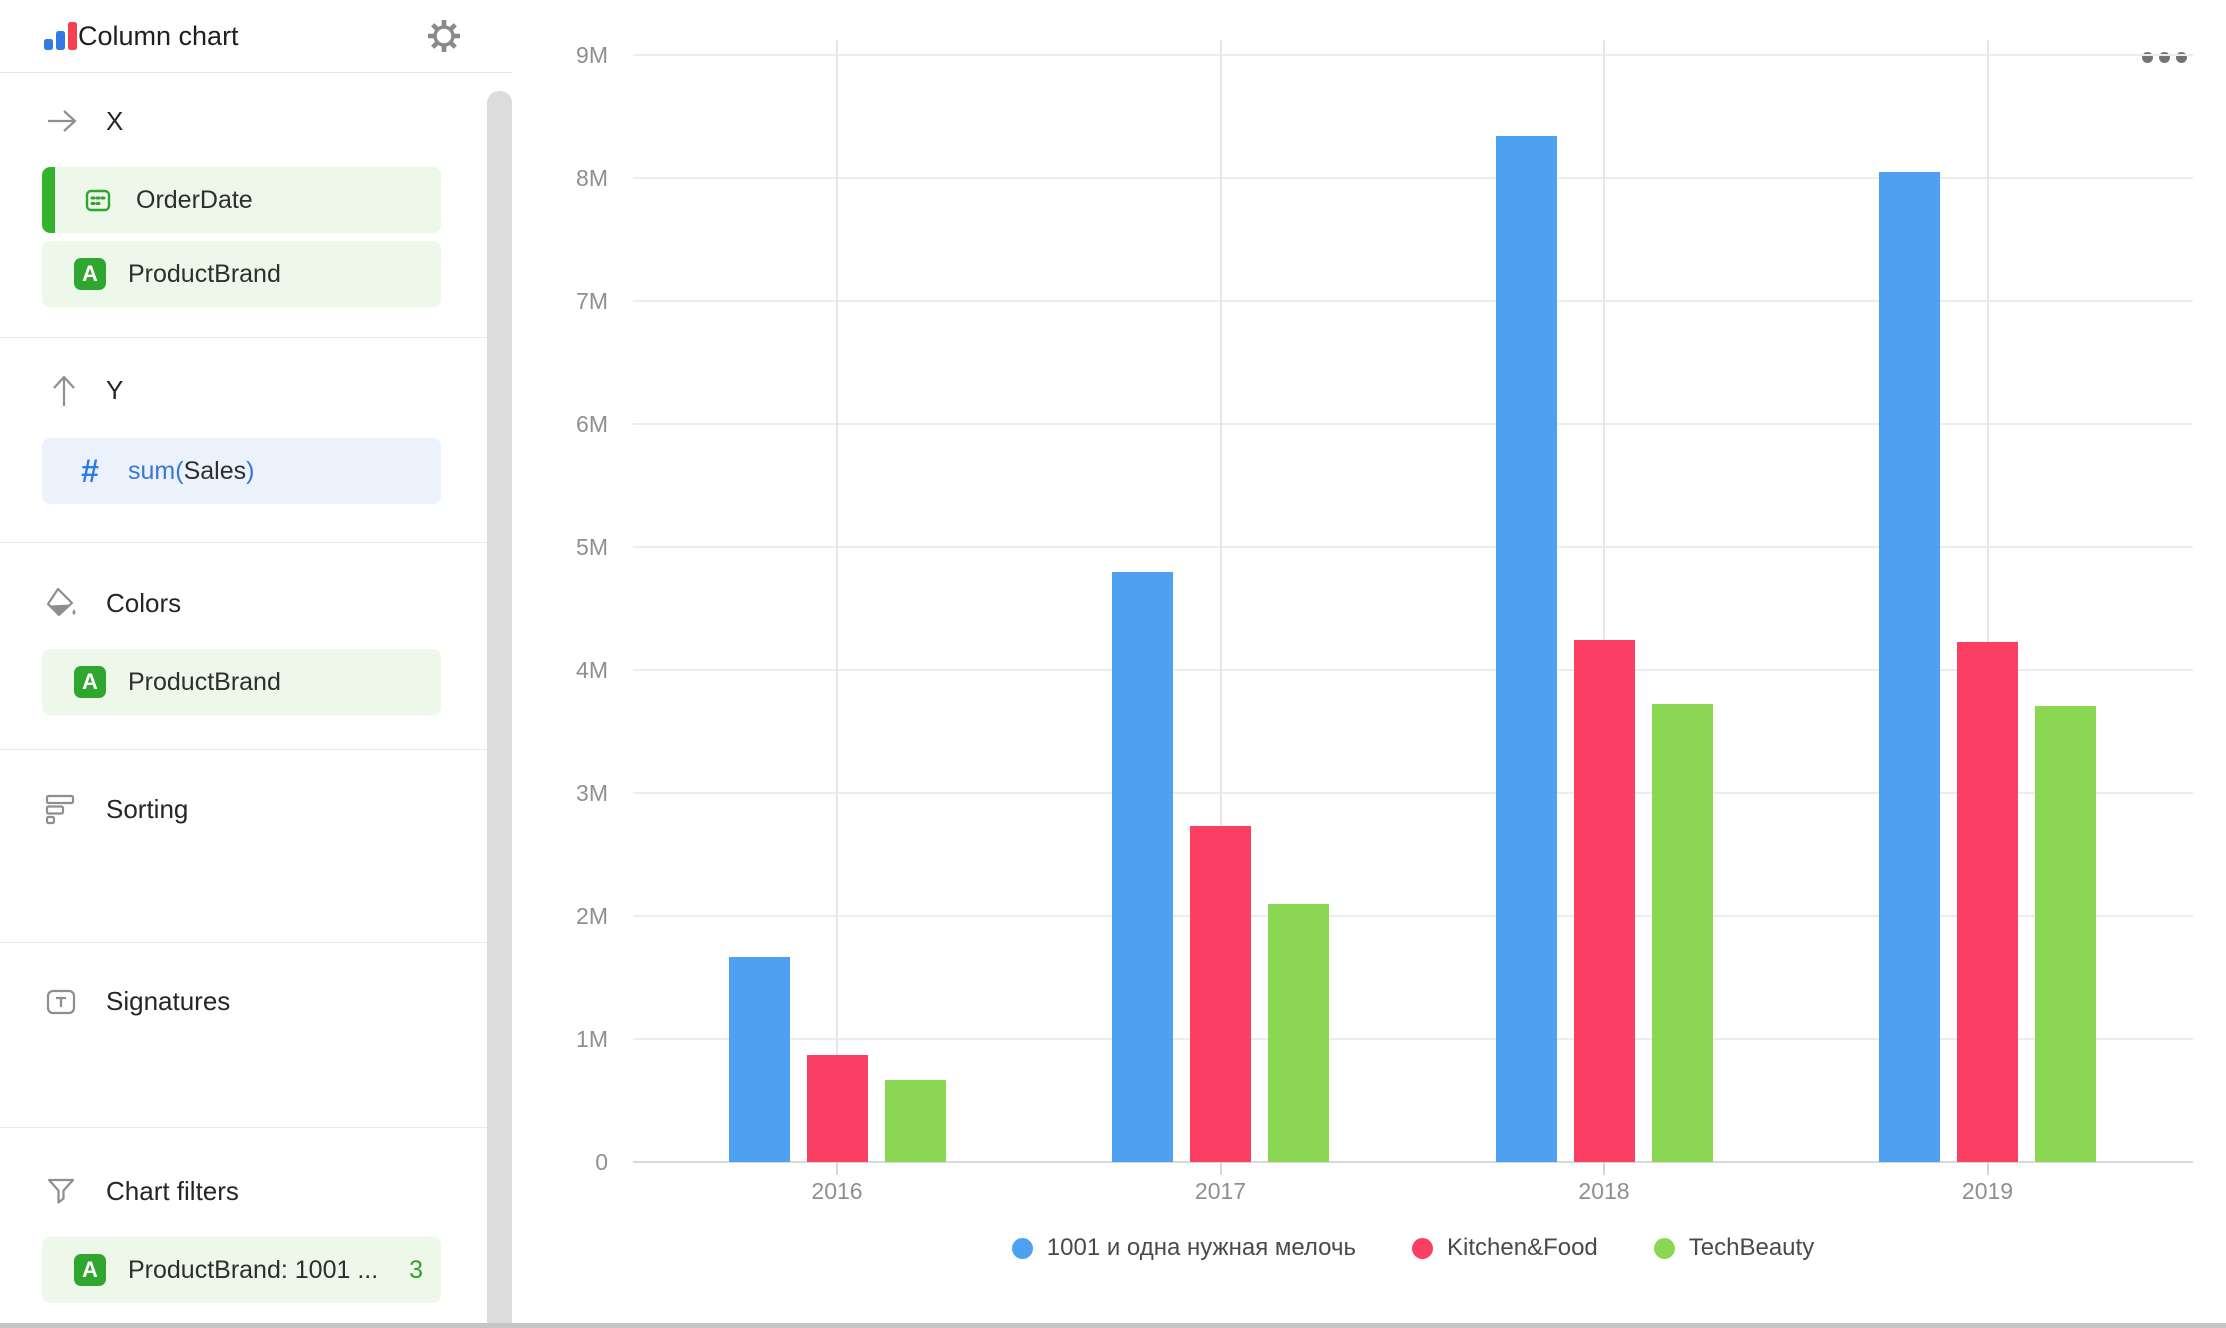 The image size is (2226, 1328). Describe the element at coordinates (1604, 1191) in the screenshot. I see `x-category-label: 2018` at that location.